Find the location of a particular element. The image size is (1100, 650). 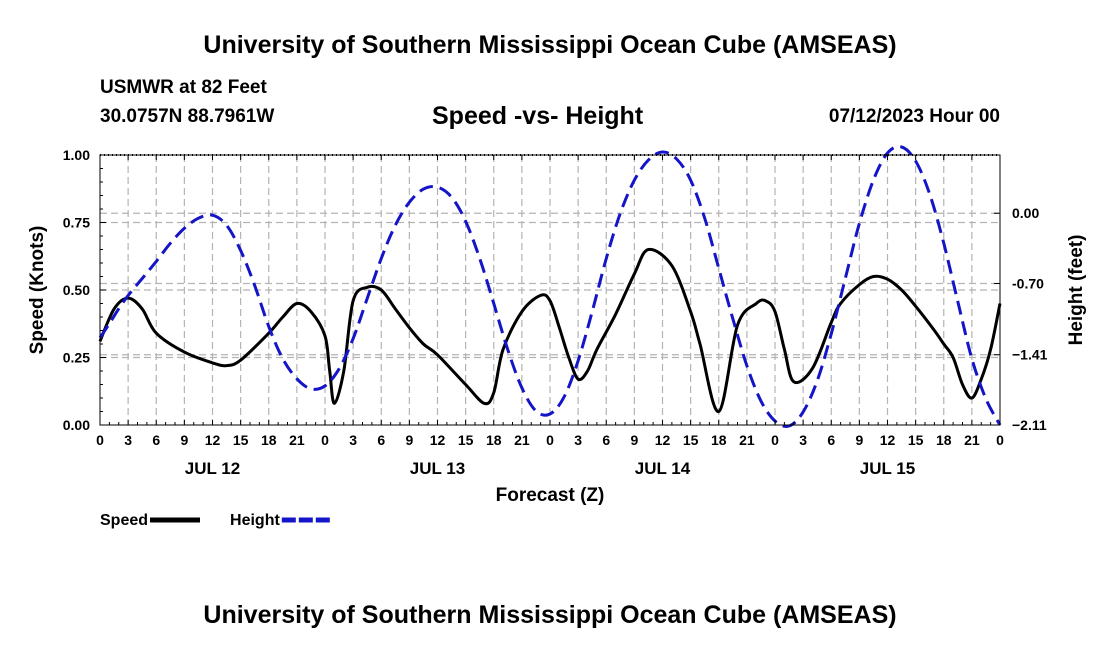

forecast-datetime: 07/12/2023 Hour 00 is located at coordinates (914, 116).